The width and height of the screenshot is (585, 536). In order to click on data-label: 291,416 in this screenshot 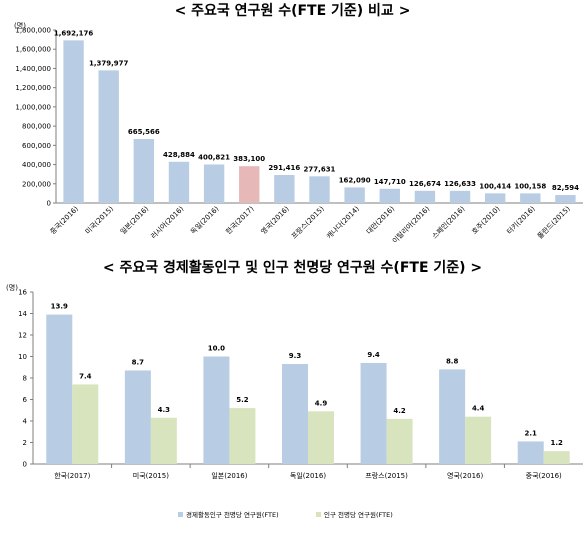, I will do `click(284, 168)`.